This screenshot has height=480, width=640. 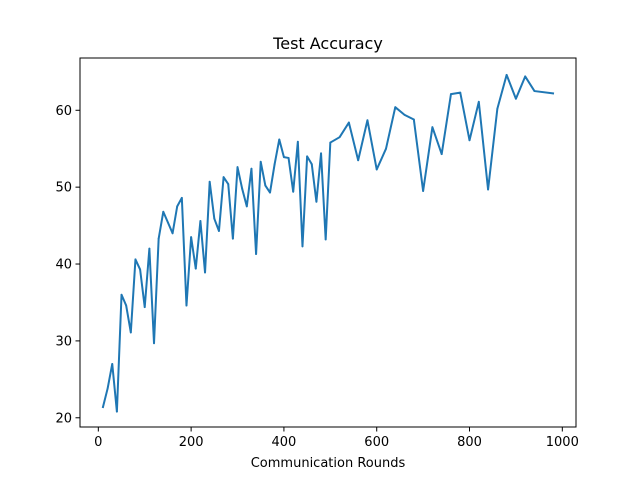 What do you see at coordinates (63, 418) in the screenshot?
I see `y-tick-label: 20` at bounding box center [63, 418].